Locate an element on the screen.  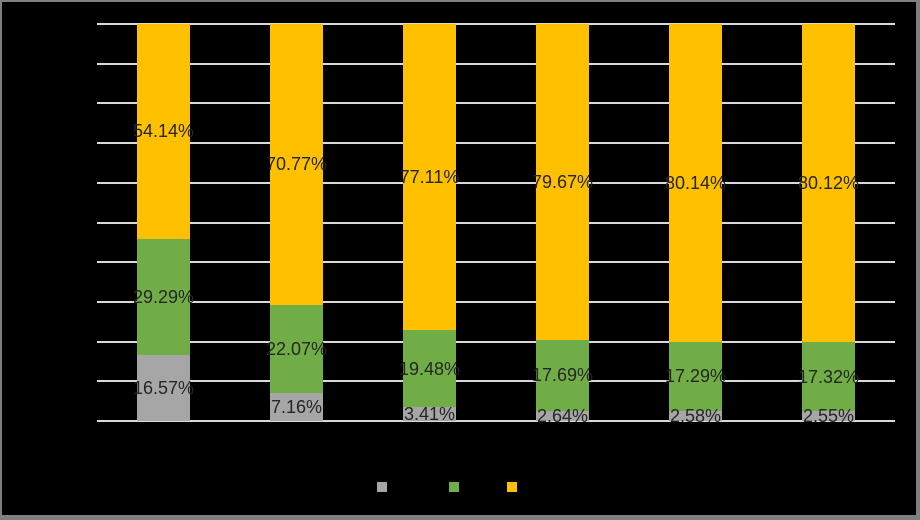
bar-stack: 2.58% 17.29% 80.14% is located at coordinates (695, 224).